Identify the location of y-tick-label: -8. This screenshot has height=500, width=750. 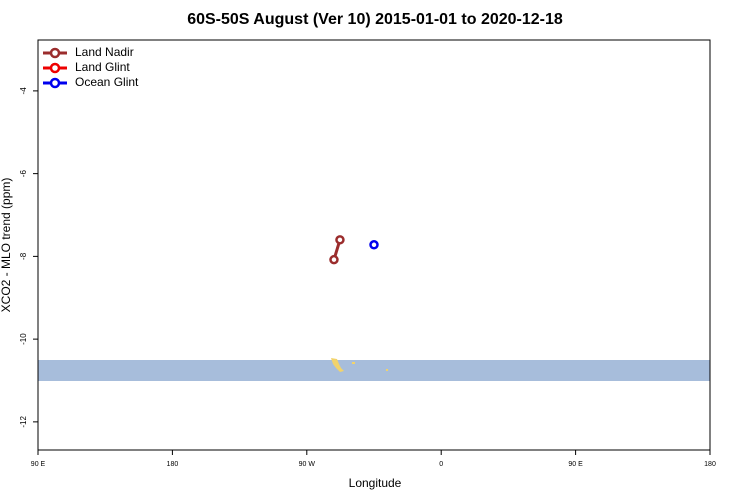
(23, 256).